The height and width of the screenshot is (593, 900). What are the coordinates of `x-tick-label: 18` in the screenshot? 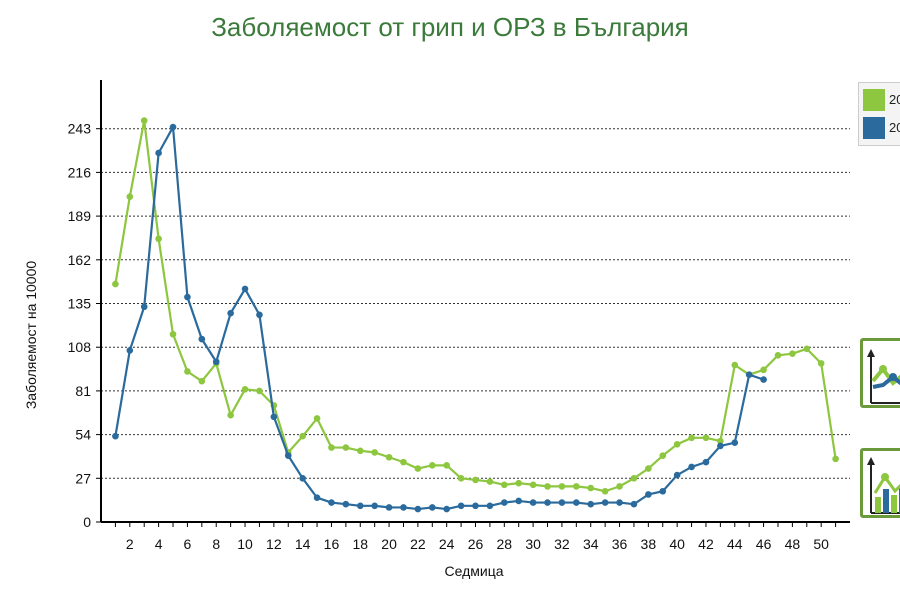 It's located at (360, 544).